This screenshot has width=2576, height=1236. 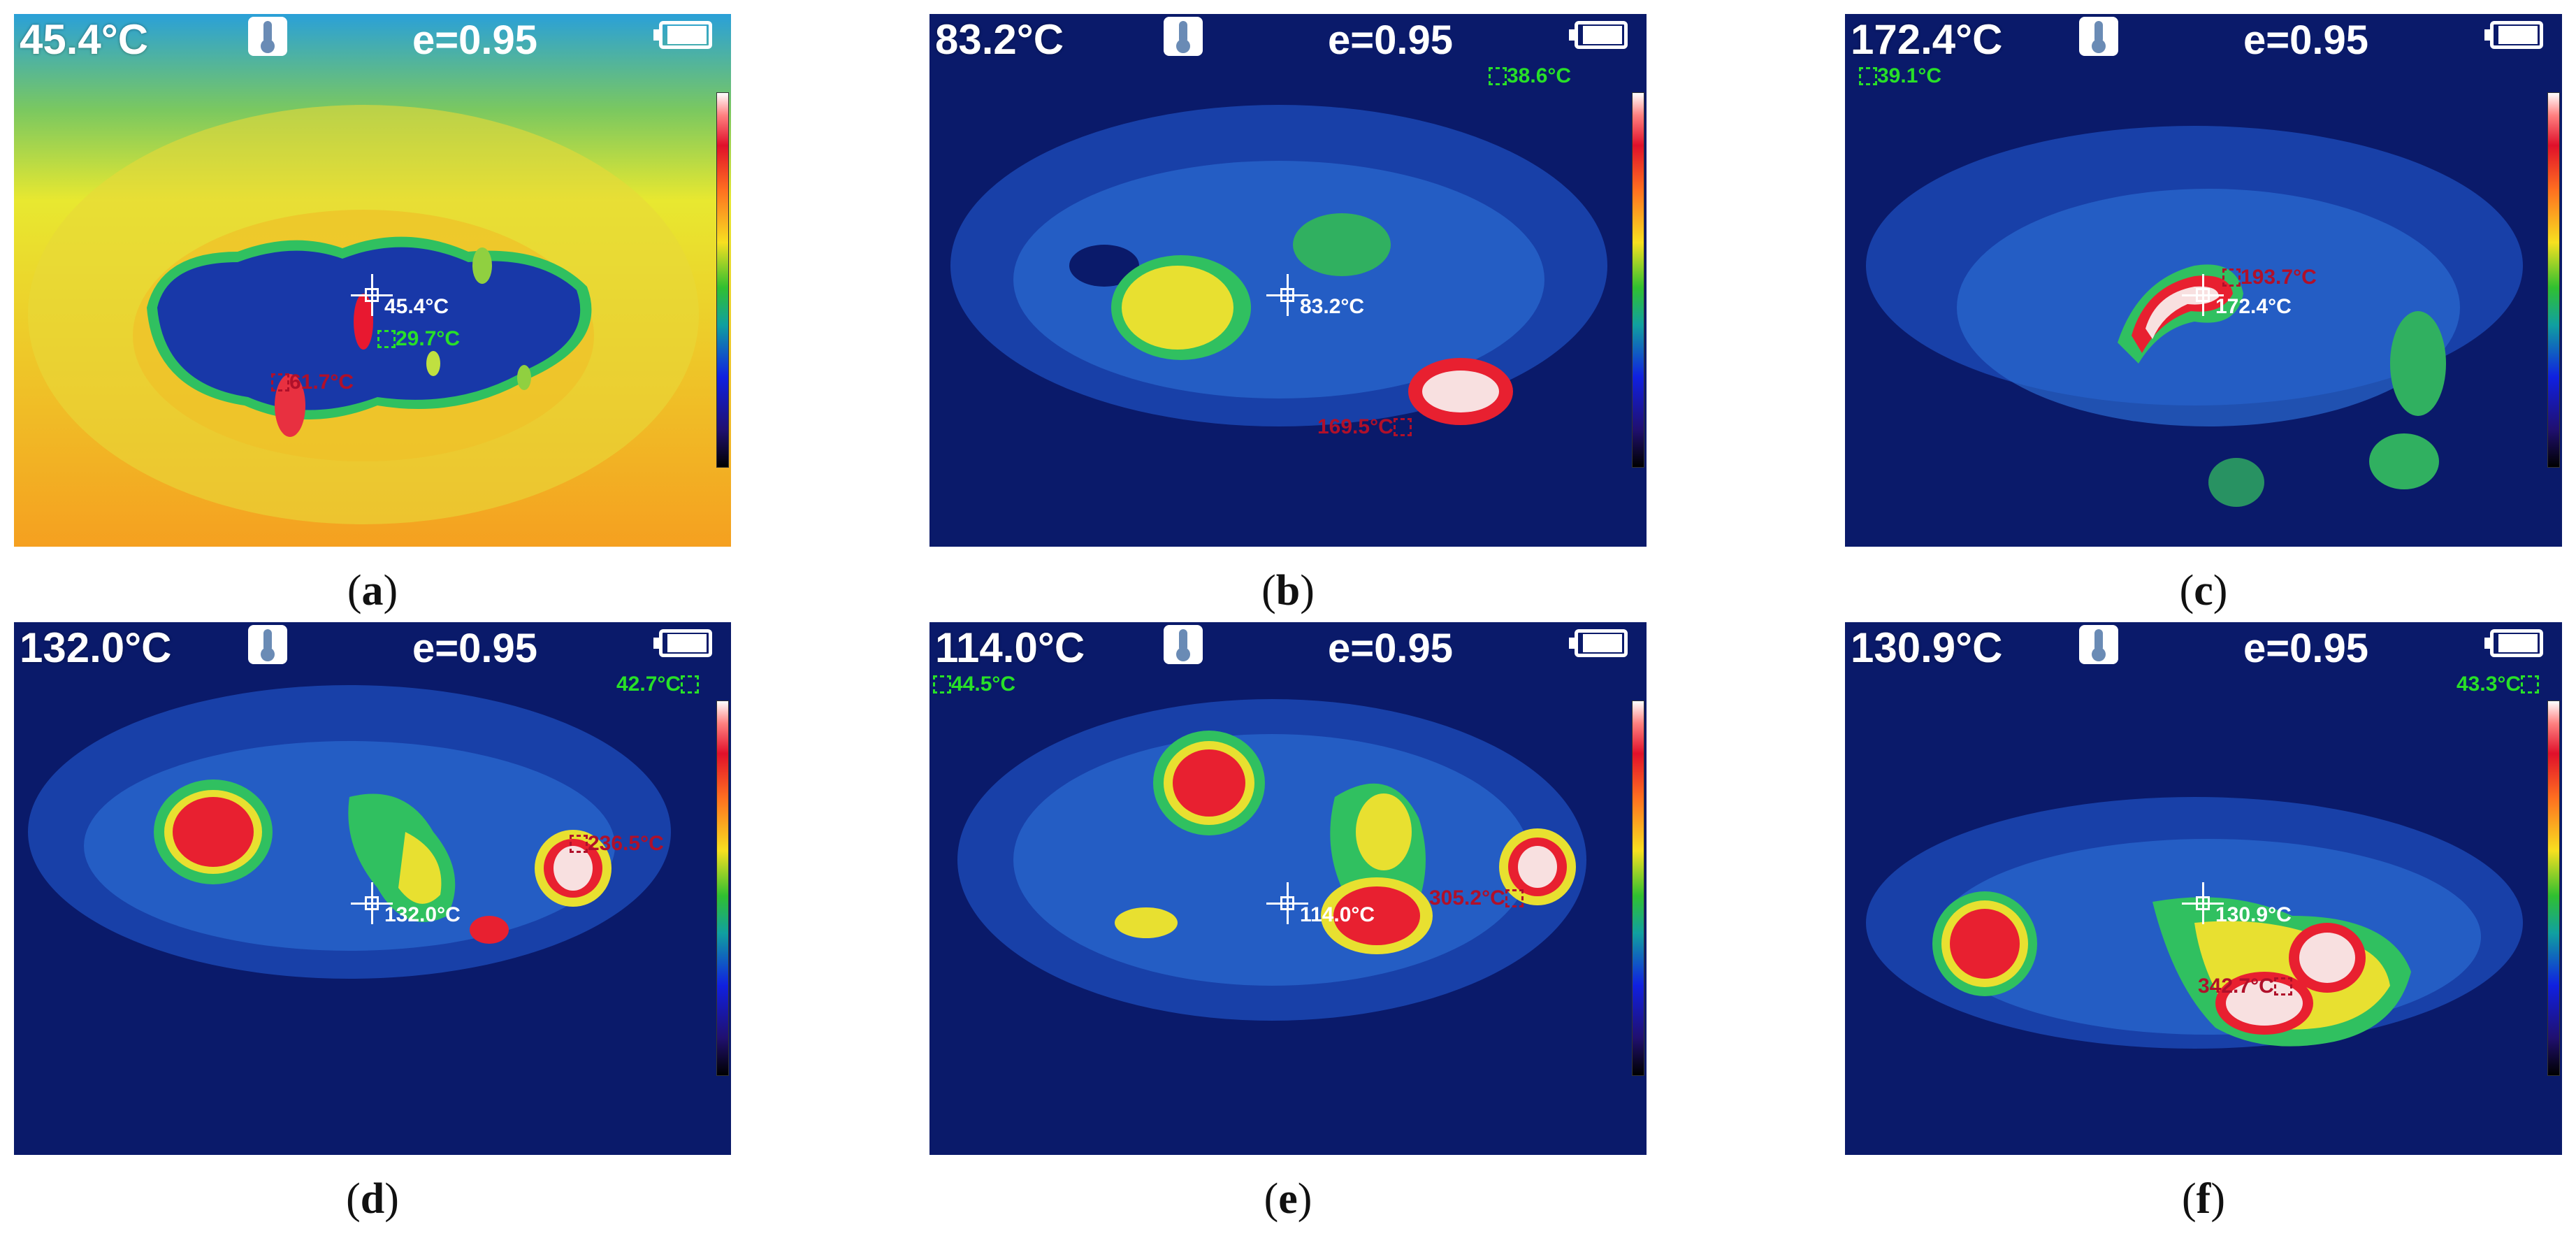 I want to click on thermal-image-b: 83.2°C e=0.95 83.2°C 38.6°C 169.5°C, so click(x=1288, y=280).